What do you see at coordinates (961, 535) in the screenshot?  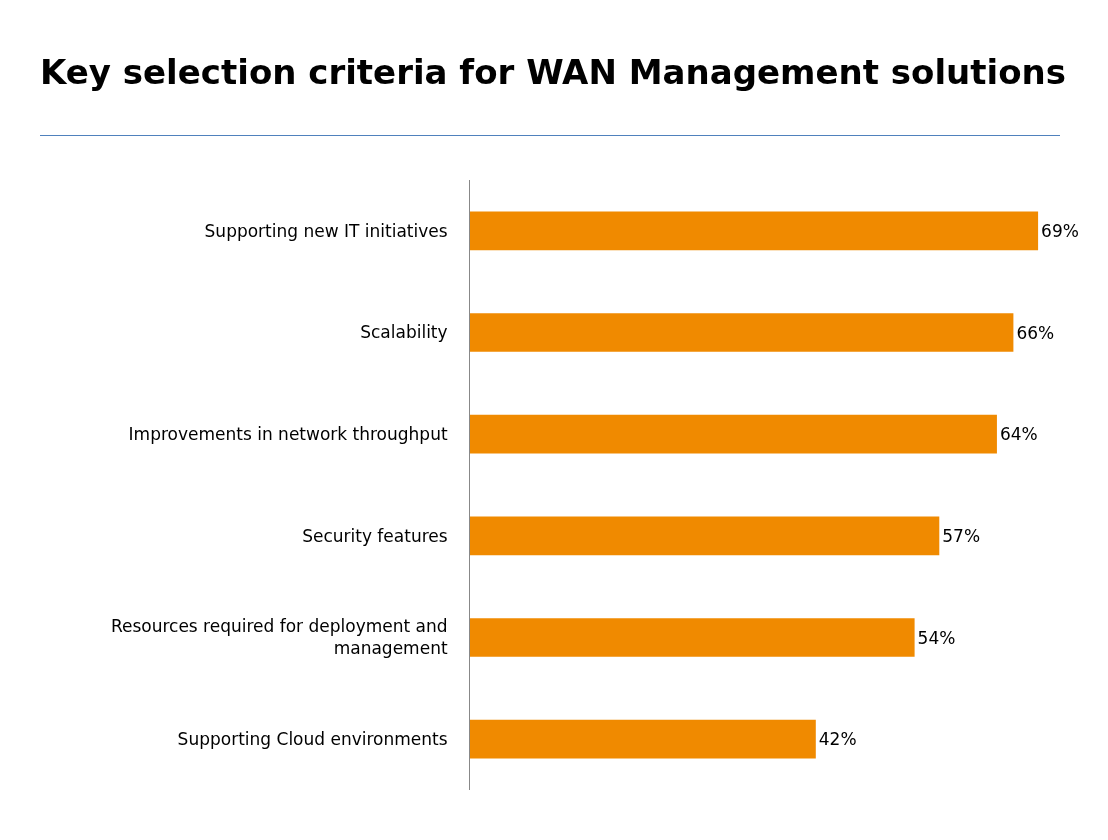 I see `data-label: 57%` at bounding box center [961, 535].